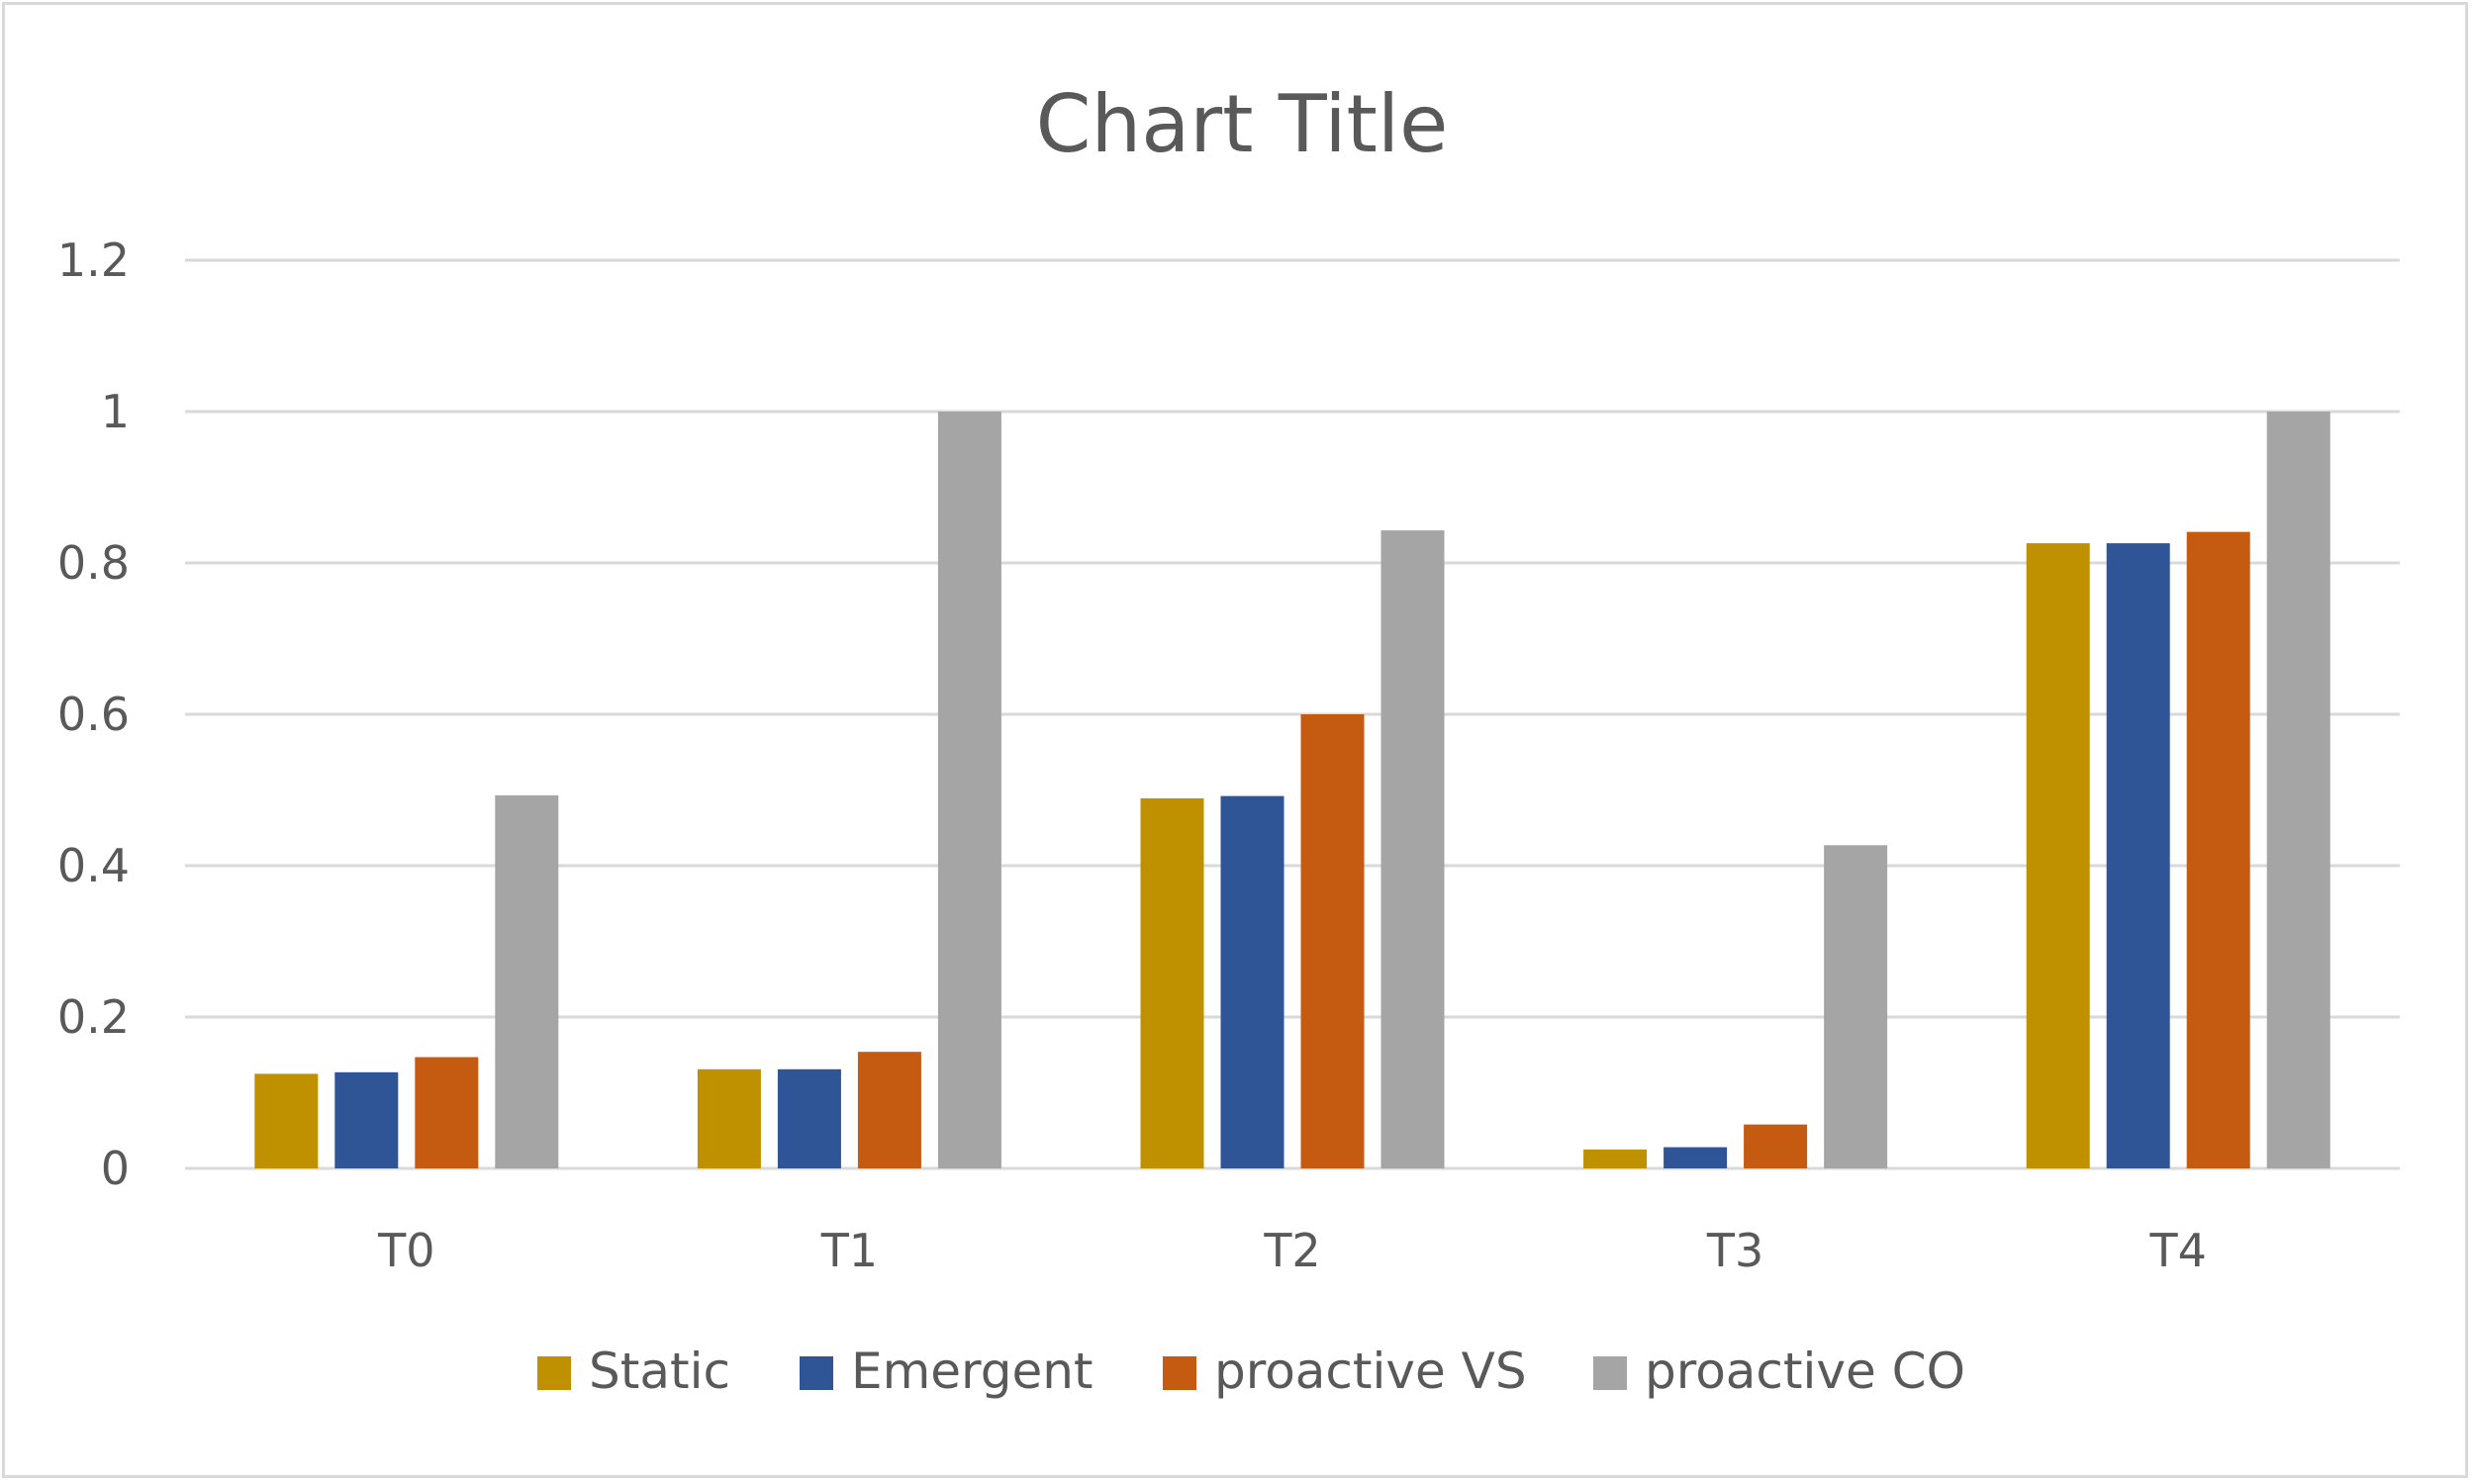  What do you see at coordinates (93, 260) in the screenshot?
I see `y-tick-label-6: 1.2` at bounding box center [93, 260].